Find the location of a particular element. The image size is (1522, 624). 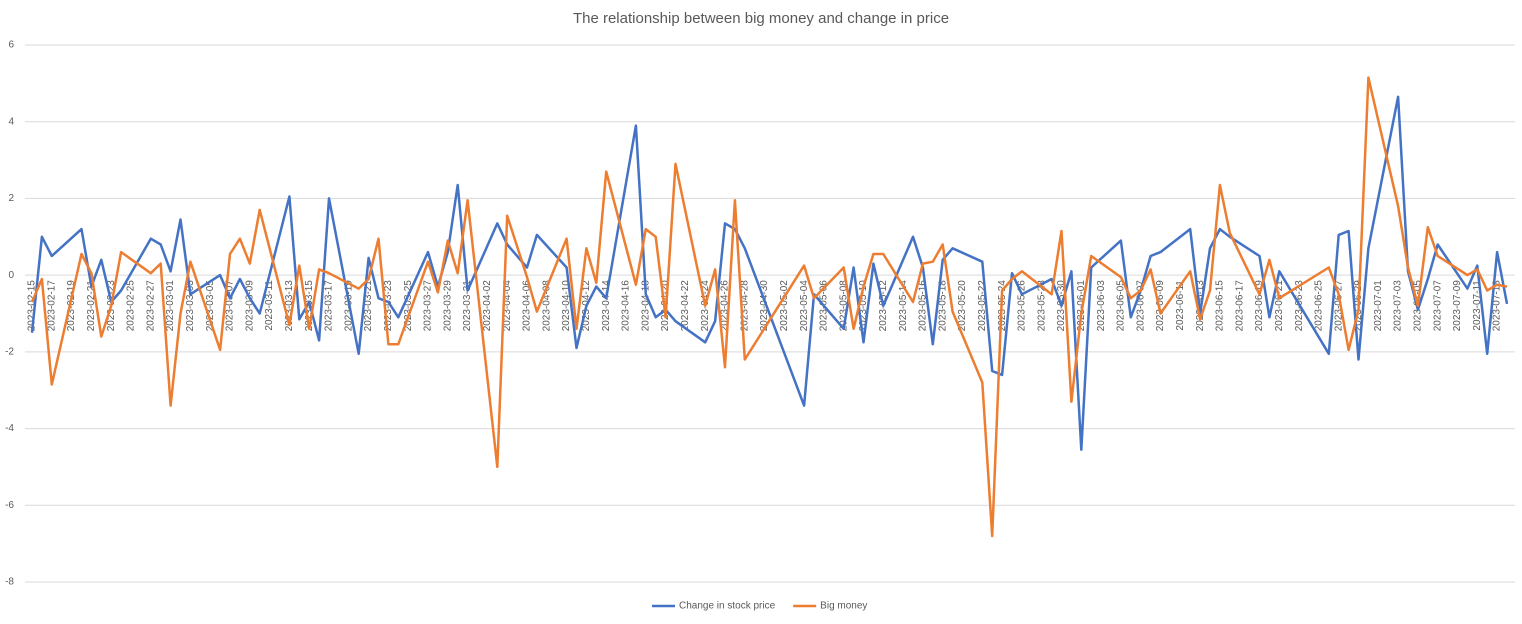

x-tick-label: 2023-04-06 is located at coordinates (527, 306).